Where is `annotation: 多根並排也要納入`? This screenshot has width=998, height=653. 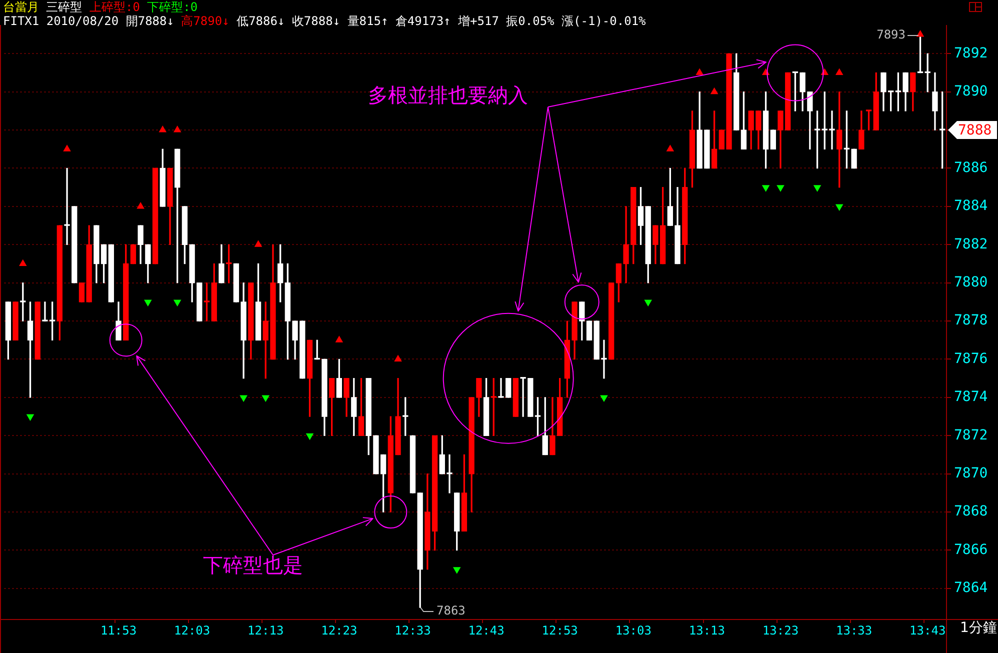
annotation: 多根並排也要納入 is located at coordinates (448, 95).